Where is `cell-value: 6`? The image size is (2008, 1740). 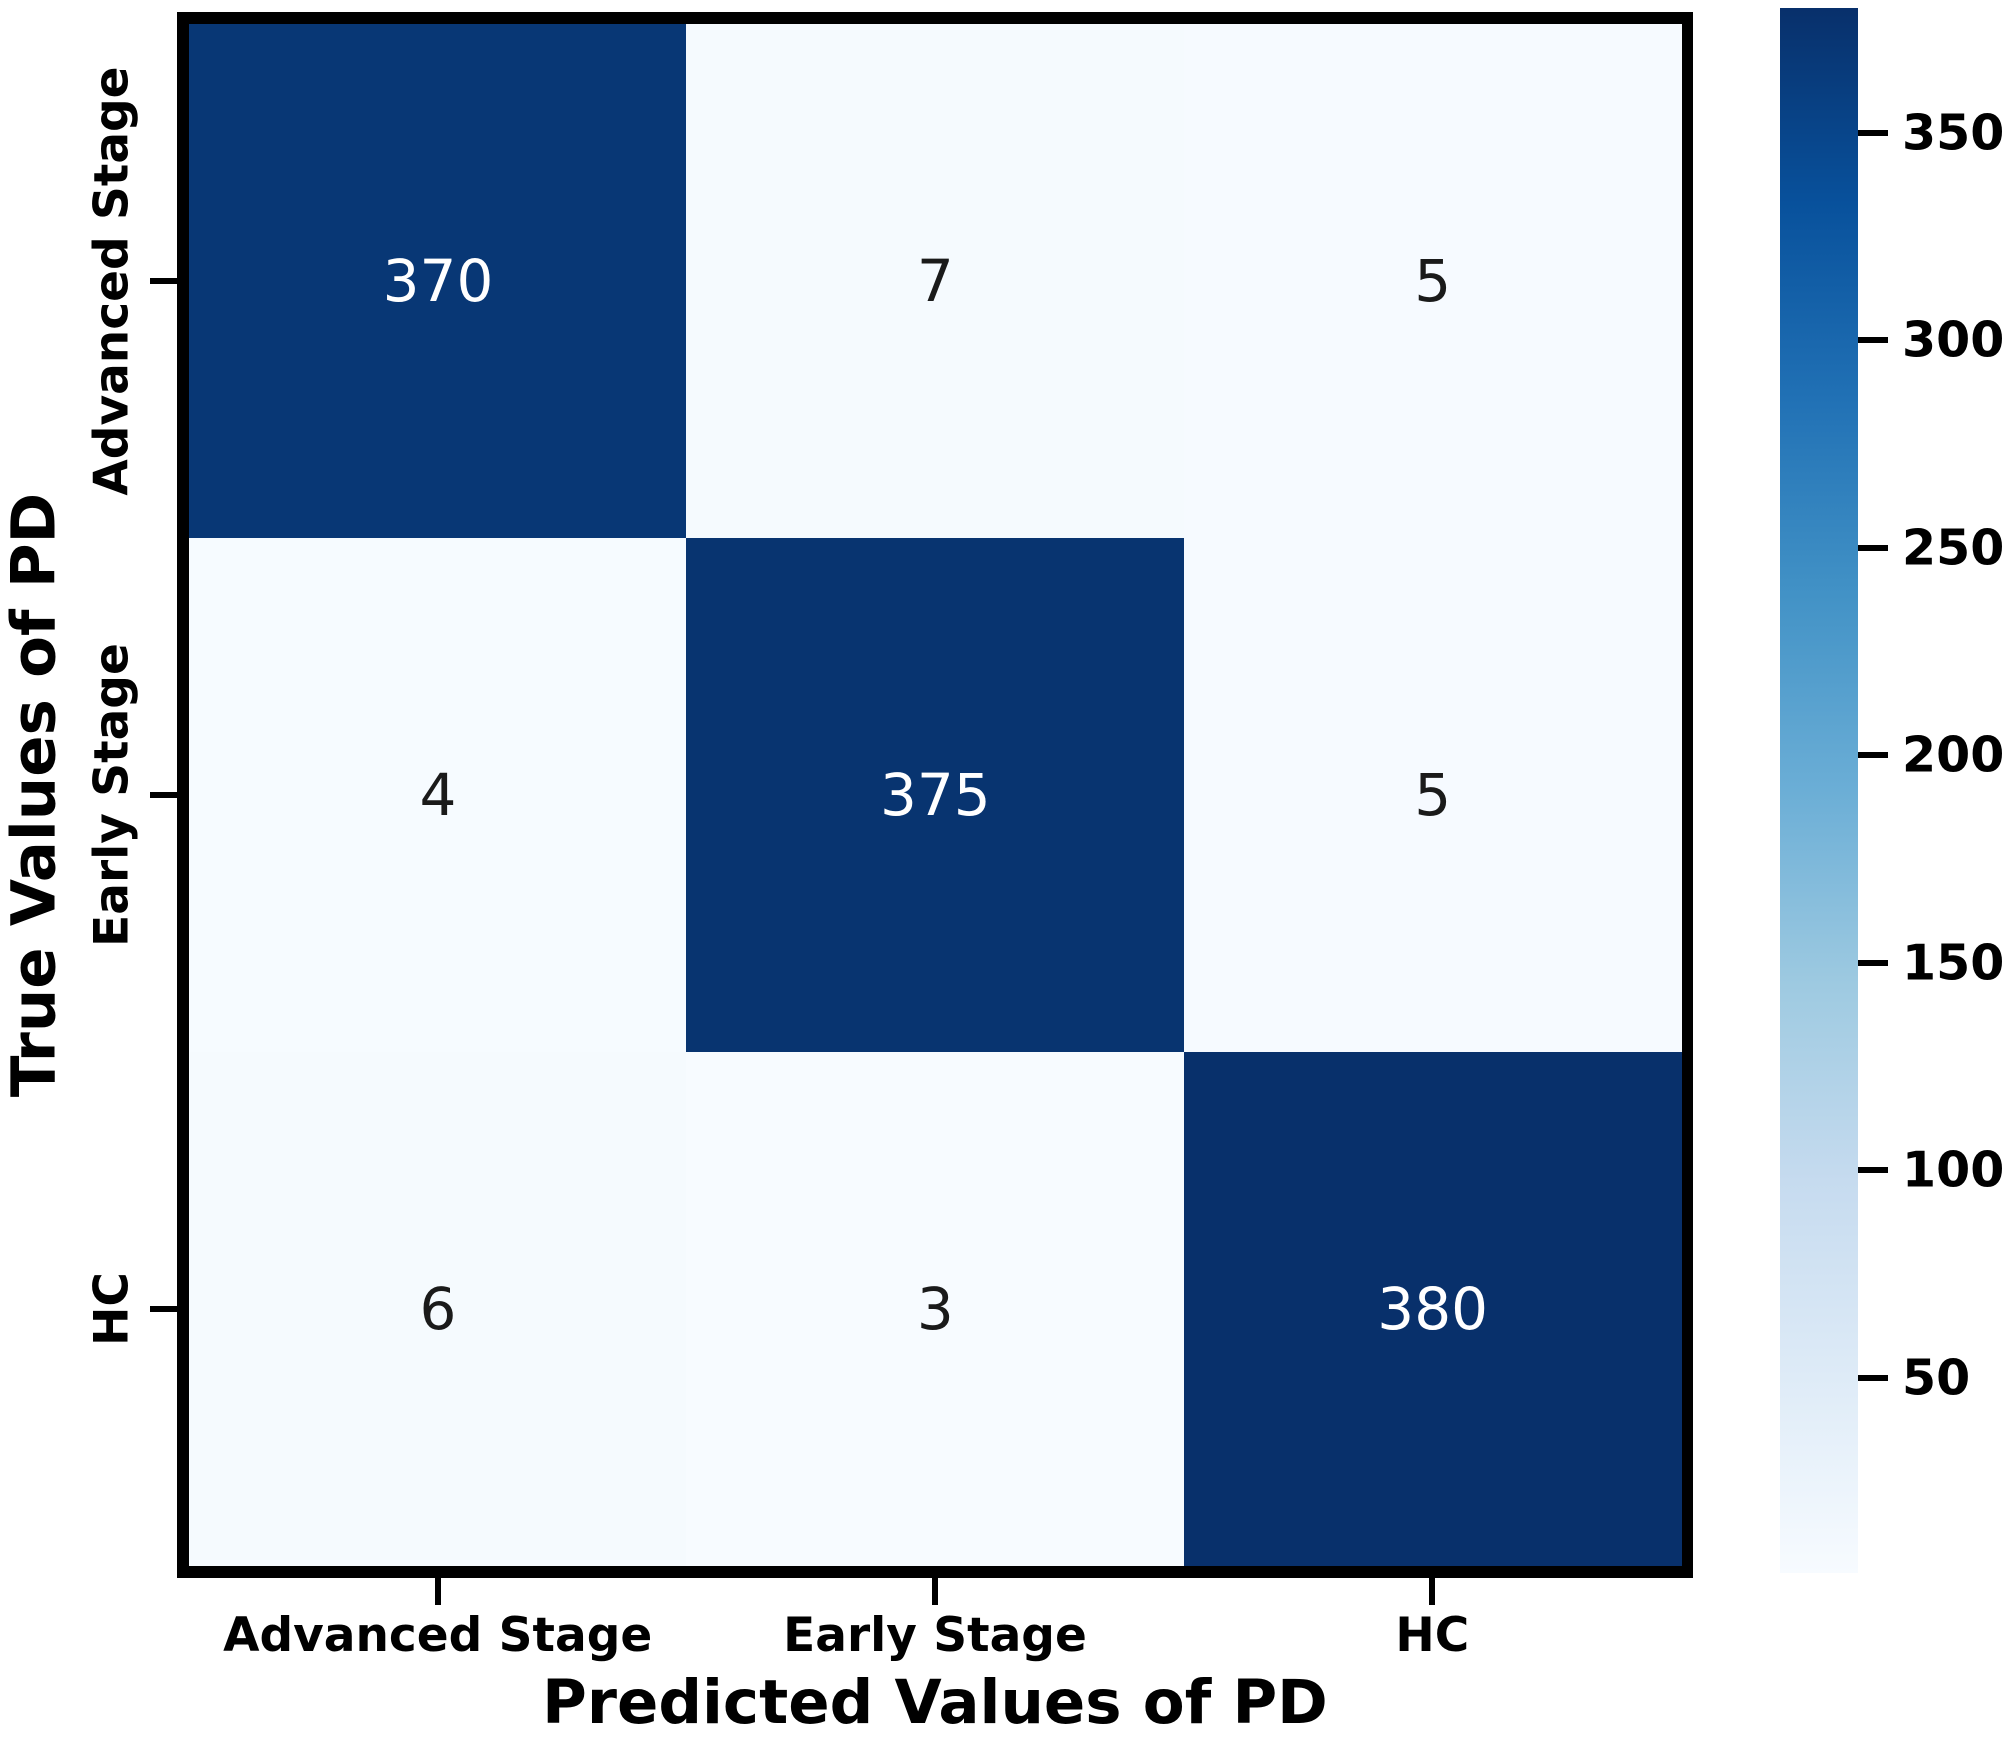
cell-value: 6 is located at coordinates (438, 1309).